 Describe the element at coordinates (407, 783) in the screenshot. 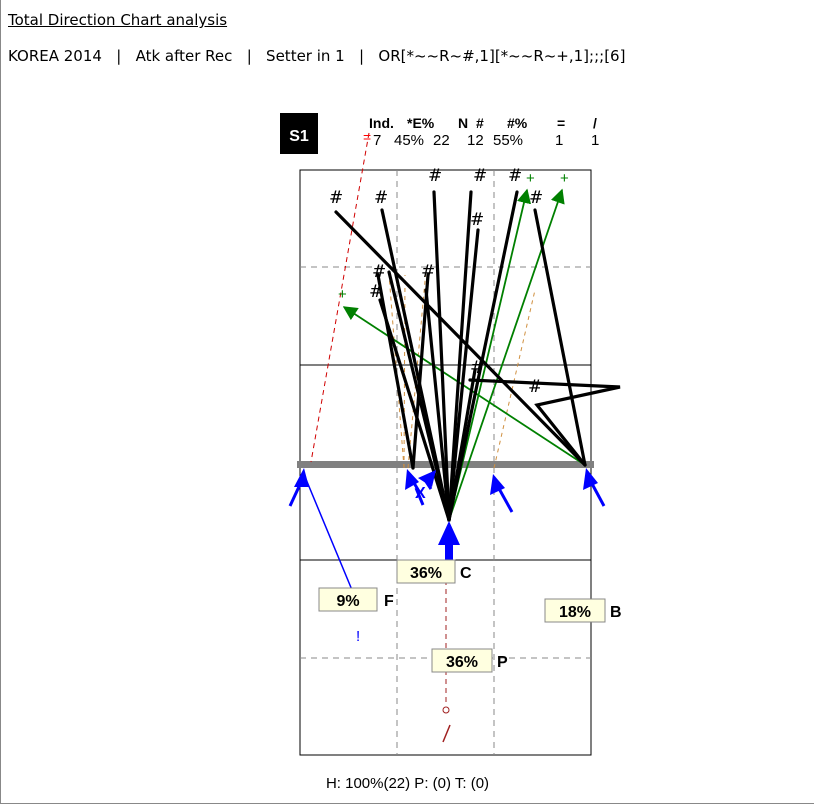

I see `footer-summary: H: 100%(22) P: (0) T: (0)` at that location.